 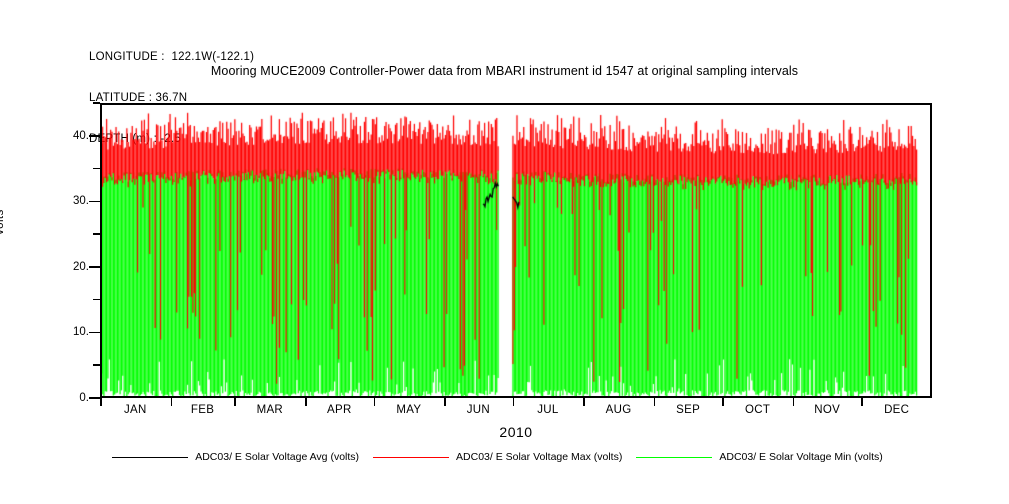 I want to click on legend-item: ADC03/ E Solar Voltage Avg (volts), so click(x=242, y=457).